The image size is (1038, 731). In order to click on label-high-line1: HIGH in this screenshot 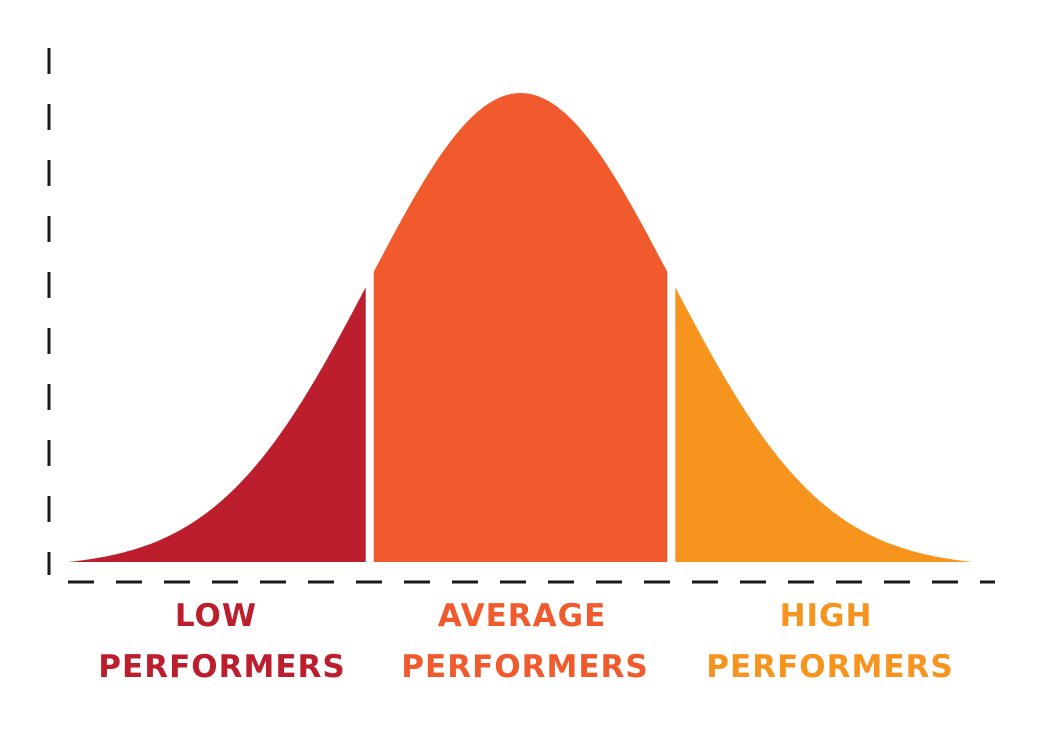, I will do `click(826, 616)`.